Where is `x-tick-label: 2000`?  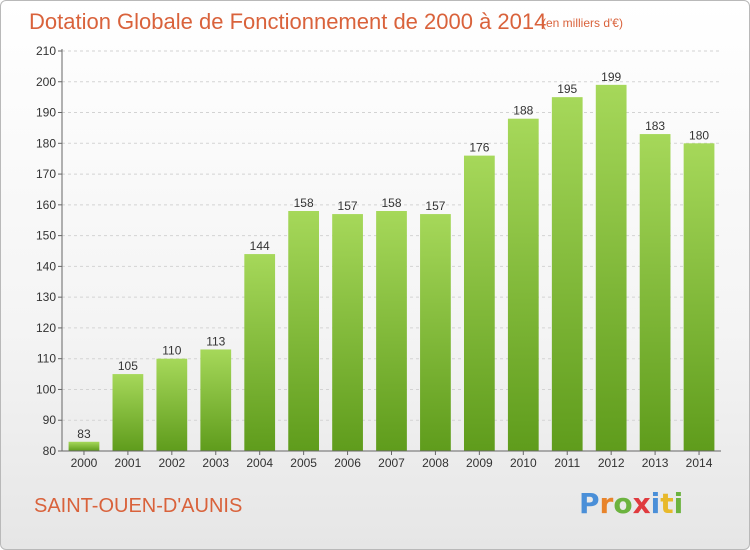 x-tick-label: 2000 is located at coordinates (84, 463).